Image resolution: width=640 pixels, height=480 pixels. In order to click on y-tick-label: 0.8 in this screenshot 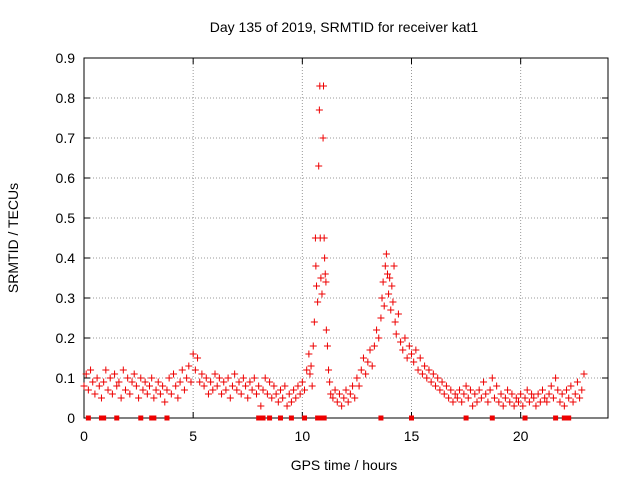, I will do `click(66, 98)`.